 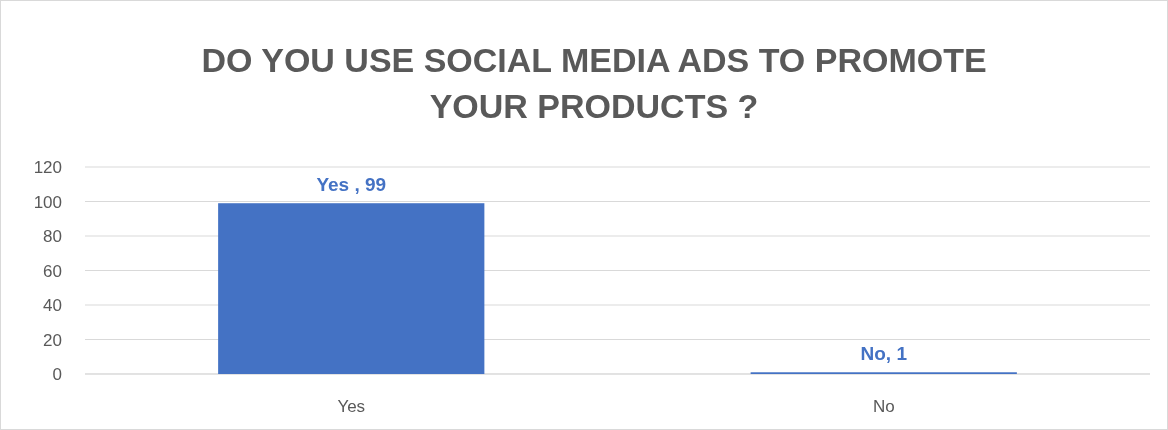 I want to click on y-tick-label: 20, so click(x=52, y=340).